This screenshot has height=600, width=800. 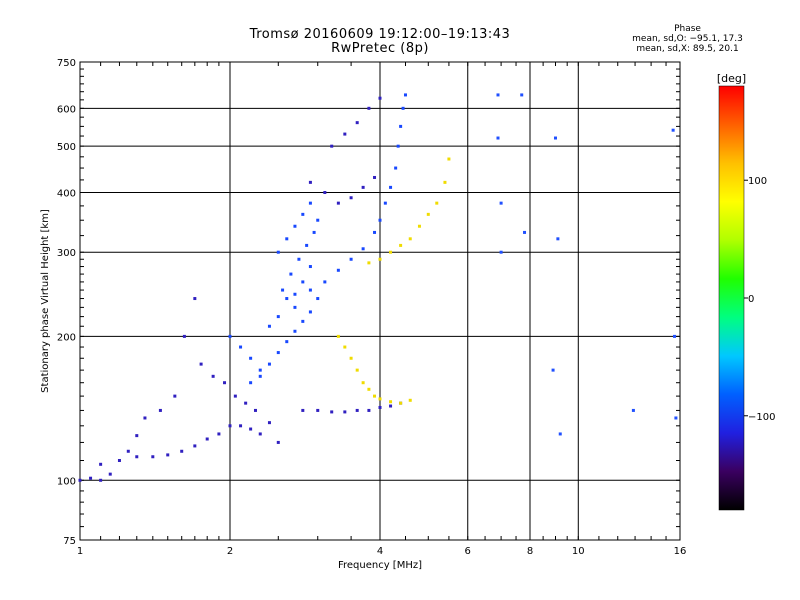 I want to click on y-axis-label: Stationary phase Virtual Height [km], so click(x=45, y=301).